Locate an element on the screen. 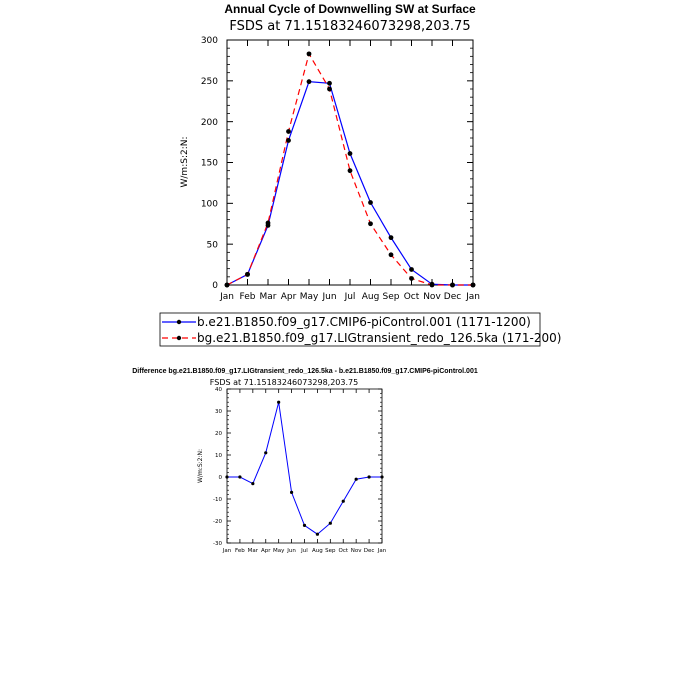 This screenshot has height=700, width=700. y-tick-label: -10 is located at coordinates (217, 500).